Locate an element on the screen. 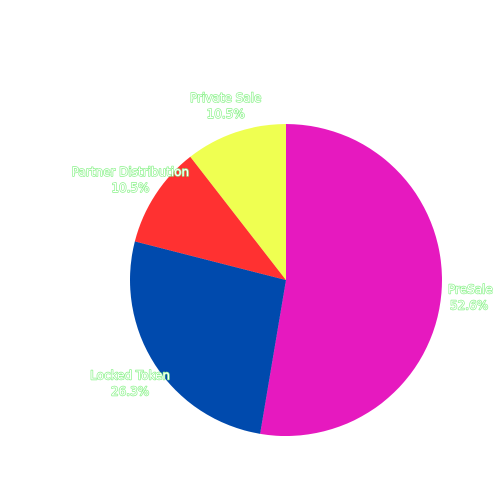  pie-label-locked-token: Locked Token 26.3% is located at coordinates (130, 384).